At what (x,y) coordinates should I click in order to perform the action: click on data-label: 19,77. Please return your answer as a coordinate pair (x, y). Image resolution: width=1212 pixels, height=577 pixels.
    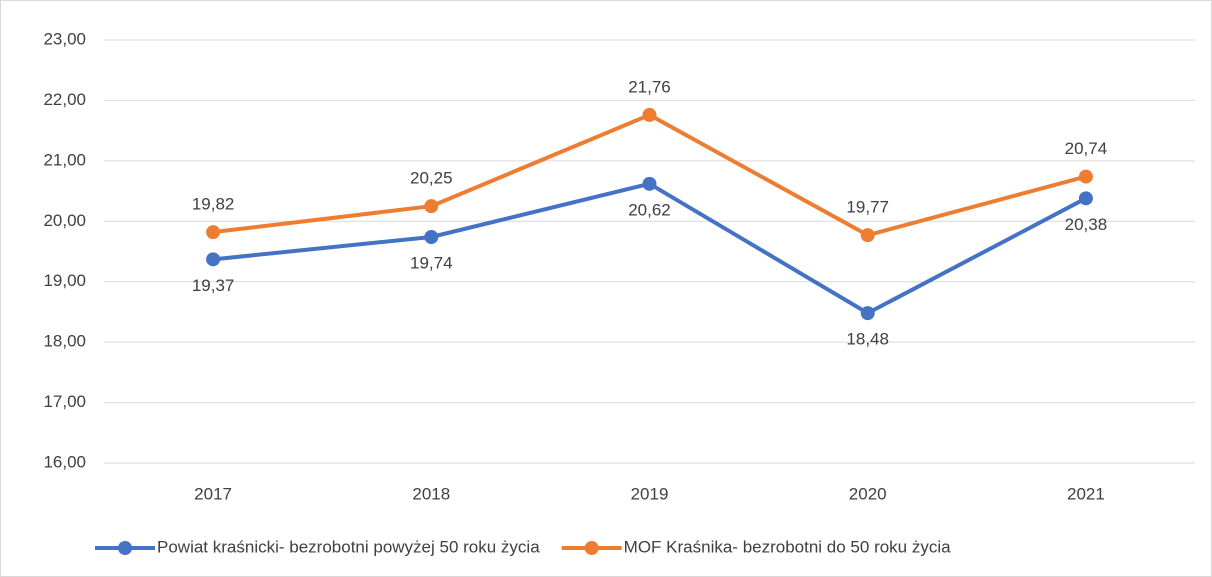
    Looking at the image, I should click on (867, 207).